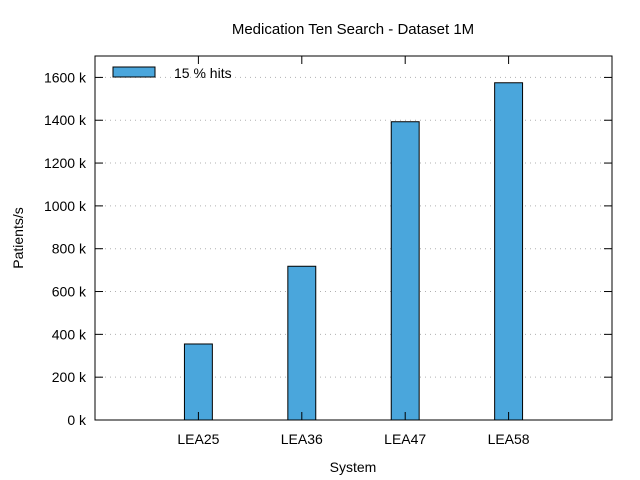  I want to click on legend-swatch, so click(134, 72).